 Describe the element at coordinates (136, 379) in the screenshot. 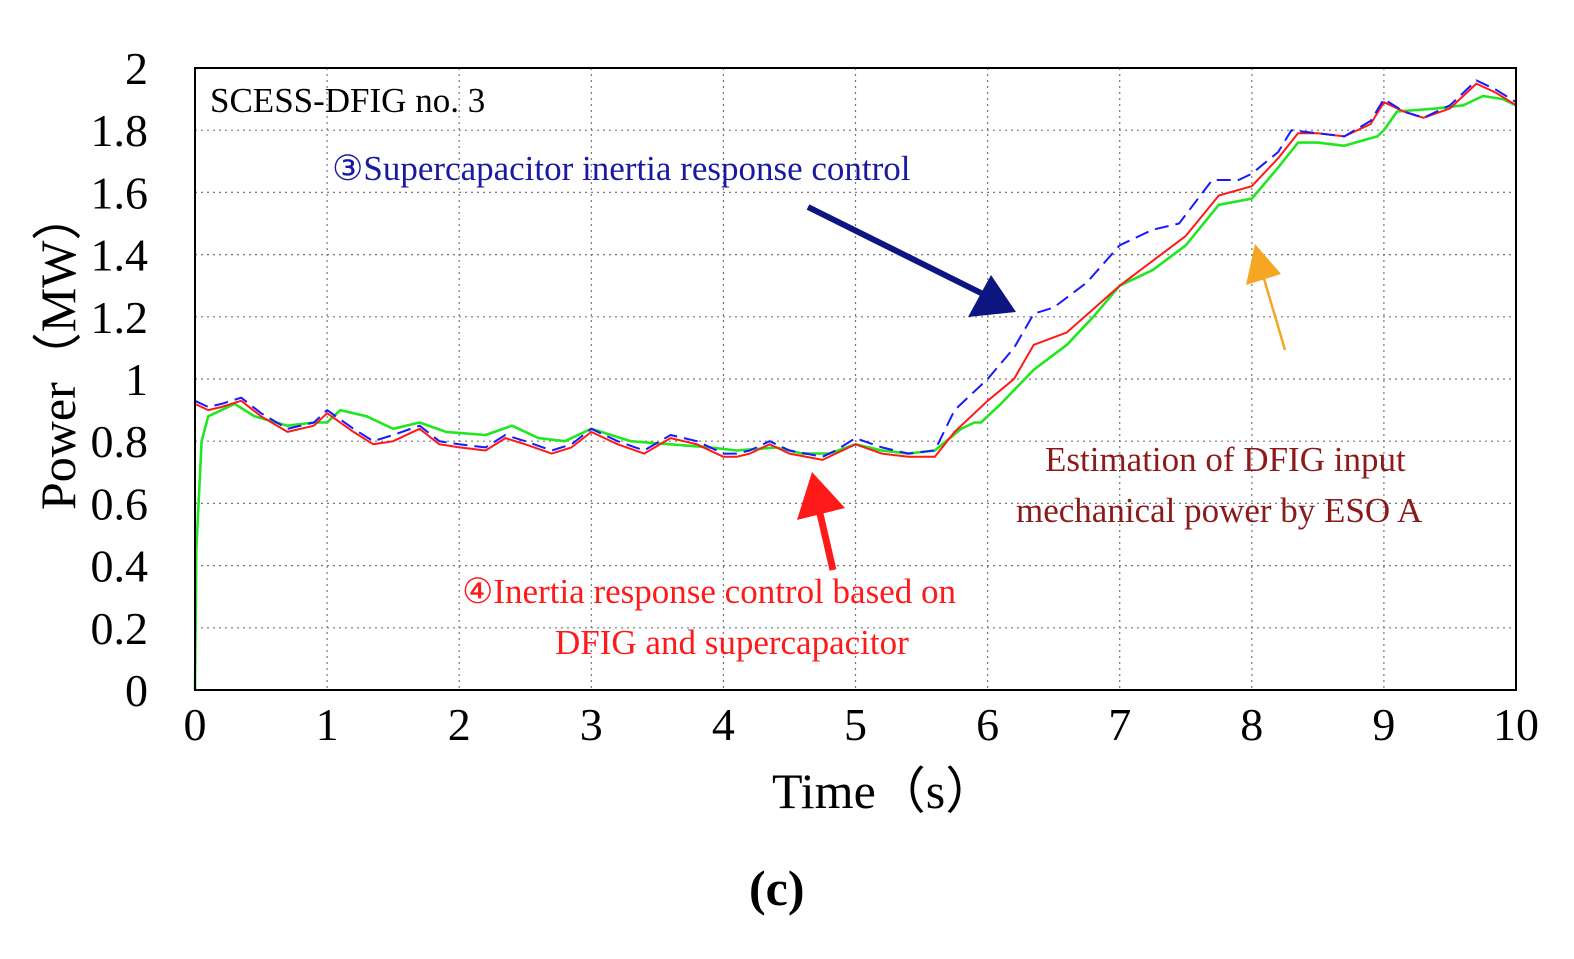

I see `y-tick-label: 1` at that location.